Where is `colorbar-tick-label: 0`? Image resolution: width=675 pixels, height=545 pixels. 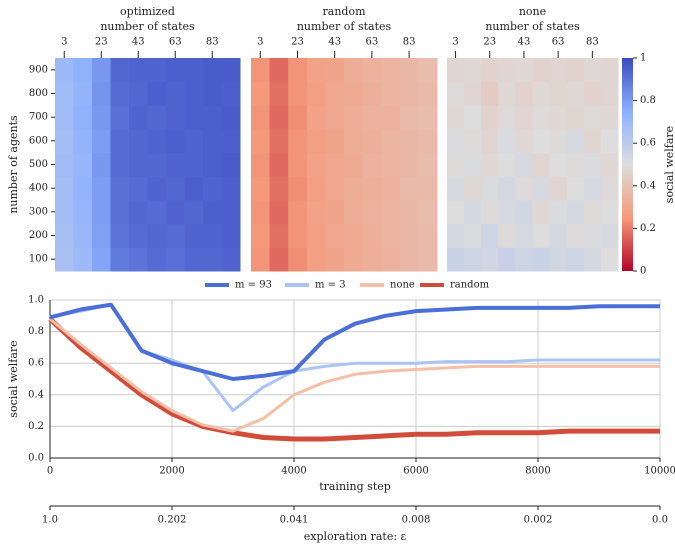
colorbar-tick-label: 0 is located at coordinates (643, 271).